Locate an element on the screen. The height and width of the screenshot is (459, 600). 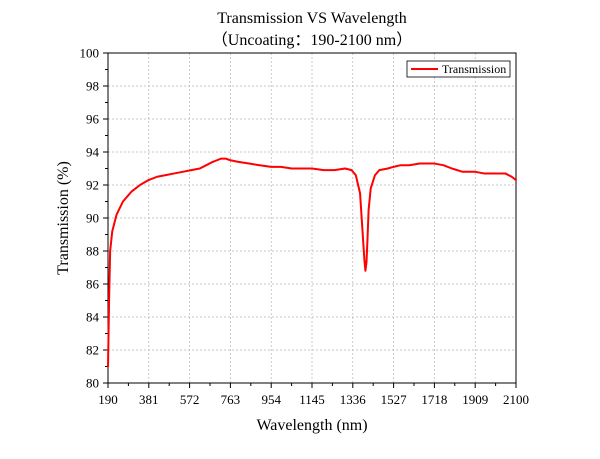
x-tick-label: 1527 is located at coordinates (394, 399).